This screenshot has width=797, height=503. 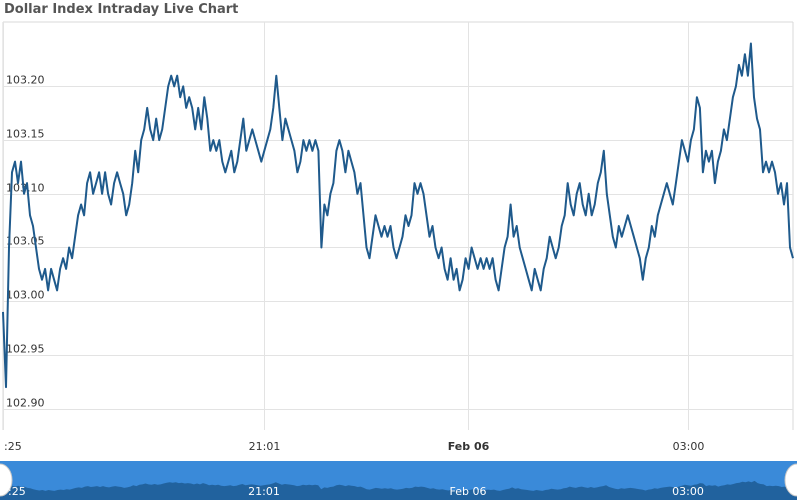 I want to click on x-tick-label: Feb 06, so click(x=469, y=446).